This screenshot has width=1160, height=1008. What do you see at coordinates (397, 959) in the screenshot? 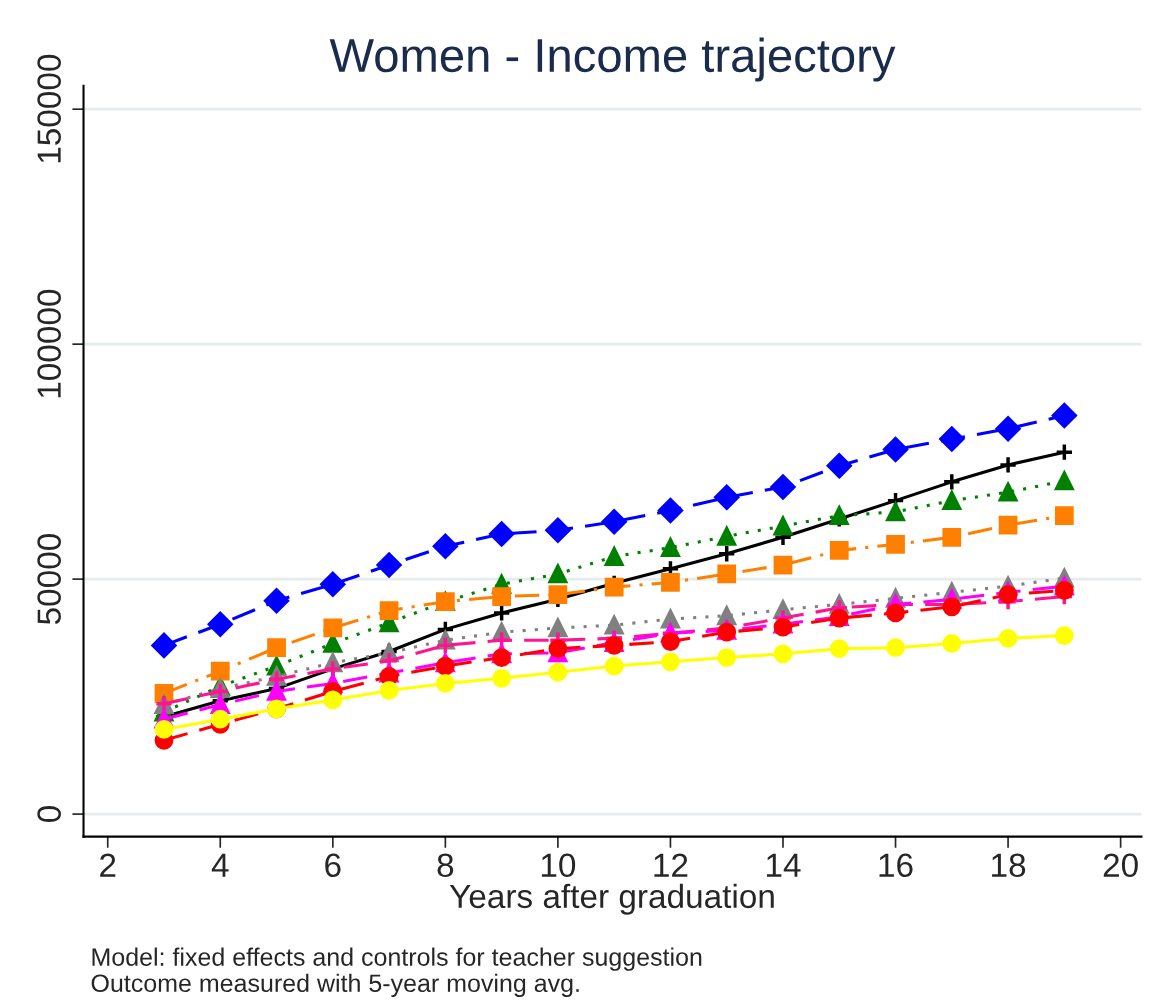
I see `text: Model: fixed effects and controls for teacher suggestion` at bounding box center [397, 959].